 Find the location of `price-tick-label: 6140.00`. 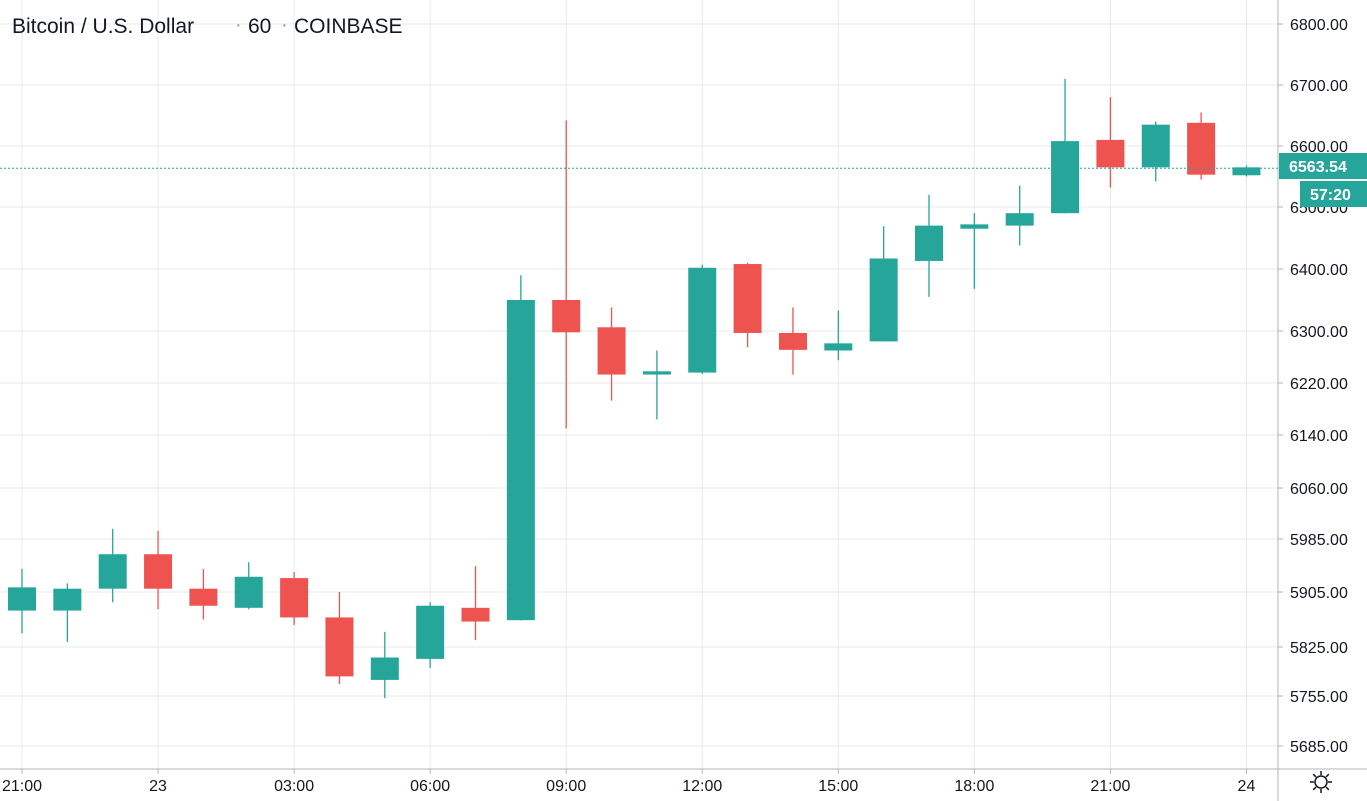

price-tick-label: 6140.00 is located at coordinates (1319, 436).